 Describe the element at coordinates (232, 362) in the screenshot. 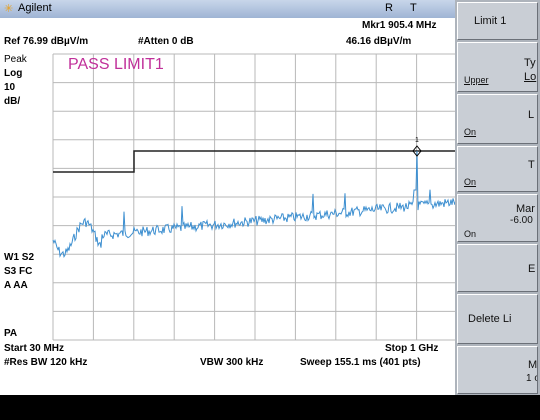

I see `vbw: VBW 300 kHz` at that location.